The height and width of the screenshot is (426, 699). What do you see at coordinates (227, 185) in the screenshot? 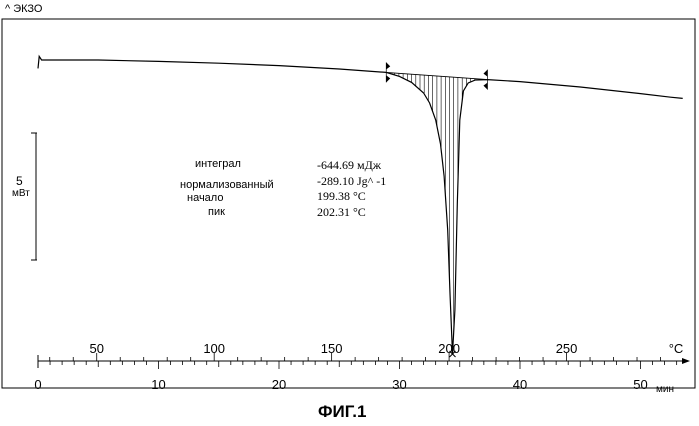
I see `annotation-normalized-label: нормализованный` at bounding box center [227, 185].